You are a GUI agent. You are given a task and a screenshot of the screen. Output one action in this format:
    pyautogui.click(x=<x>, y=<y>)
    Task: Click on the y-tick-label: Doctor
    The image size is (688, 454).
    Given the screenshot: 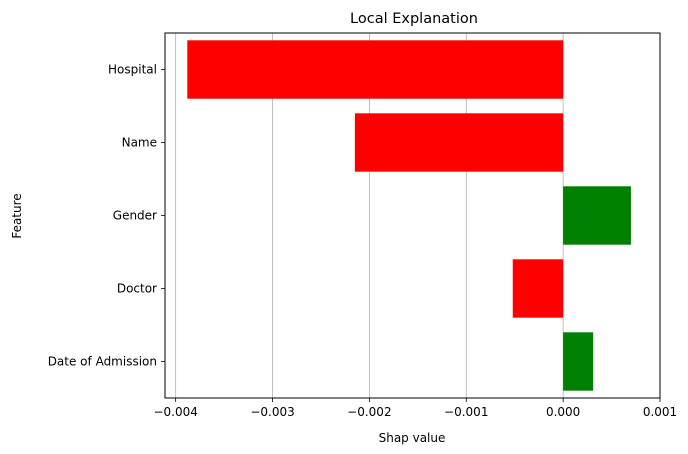 What is the action you would take?
    pyautogui.click(x=137, y=289)
    